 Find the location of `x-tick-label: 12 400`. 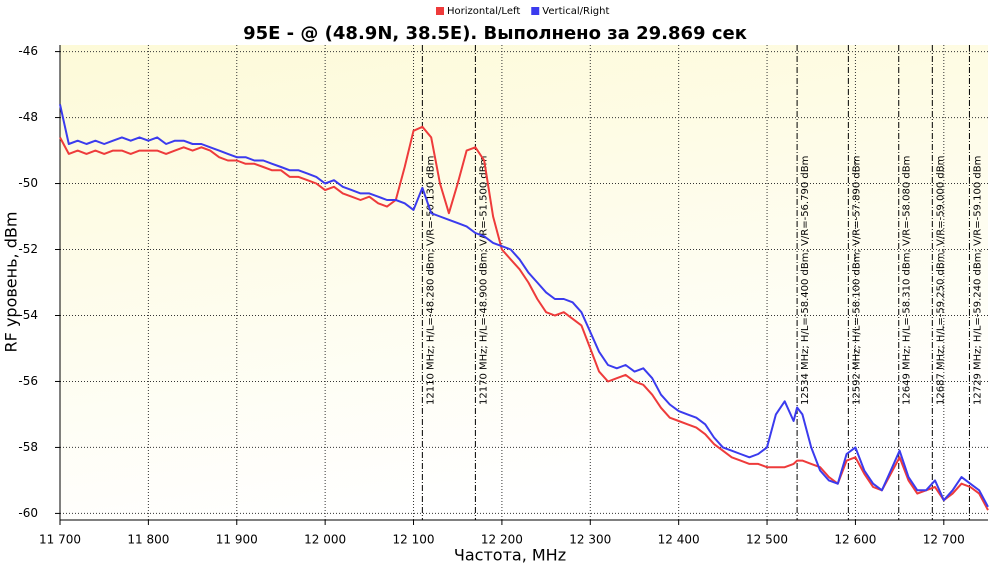

x-tick-label: 12 400 is located at coordinates (679, 540).